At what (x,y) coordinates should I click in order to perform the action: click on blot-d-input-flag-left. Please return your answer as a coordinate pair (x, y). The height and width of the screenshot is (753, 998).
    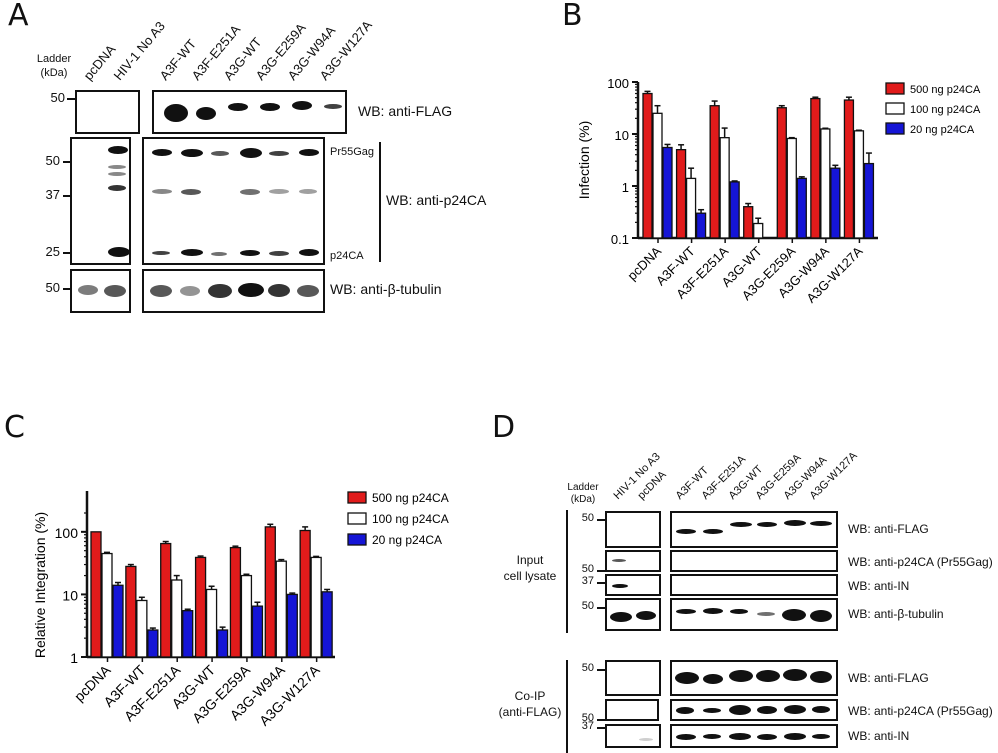
    Looking at the image, I should click on (633, 529).